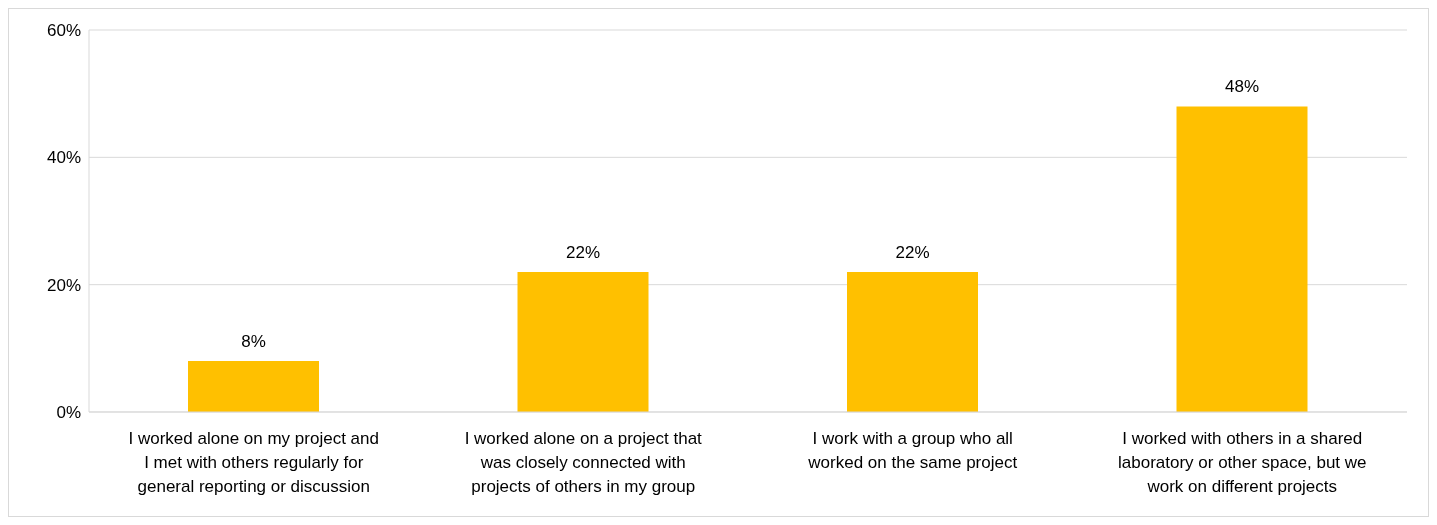 The image size is (1437, 525). I want to click on y-tick-label: 60%, so click(63, 31).